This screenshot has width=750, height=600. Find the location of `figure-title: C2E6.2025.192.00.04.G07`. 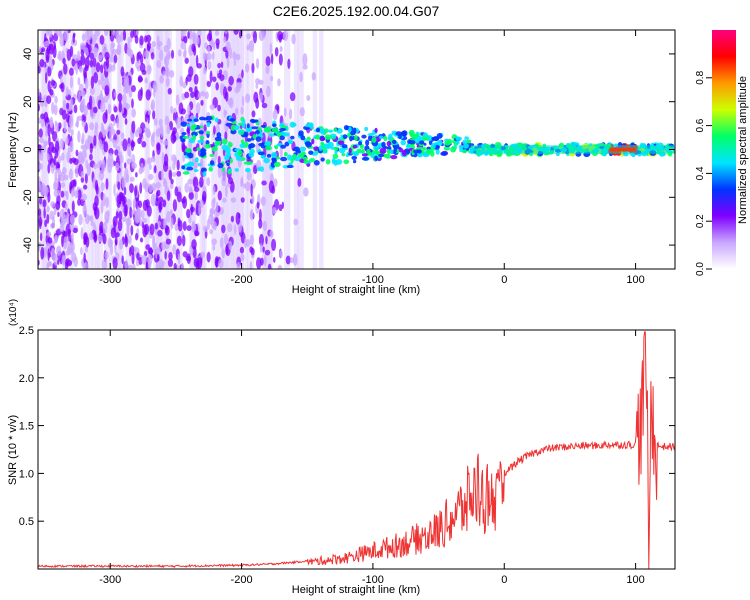

figure-title: C2E6.2025.192.00.04.G07 is located at coordinates (356, 11).